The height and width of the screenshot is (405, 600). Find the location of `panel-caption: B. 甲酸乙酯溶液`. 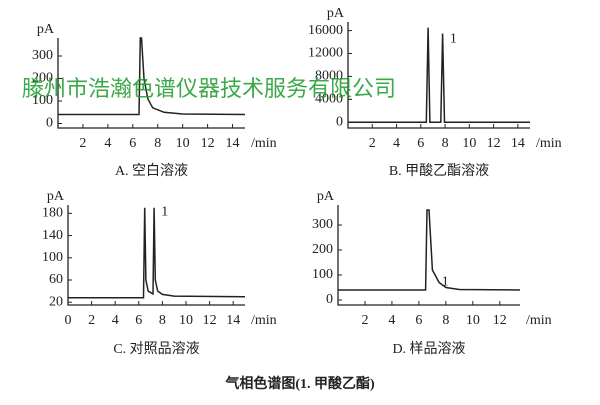

panel-caption: B. 甲酸乙酯溶液 is located at coordinates (439, 171).